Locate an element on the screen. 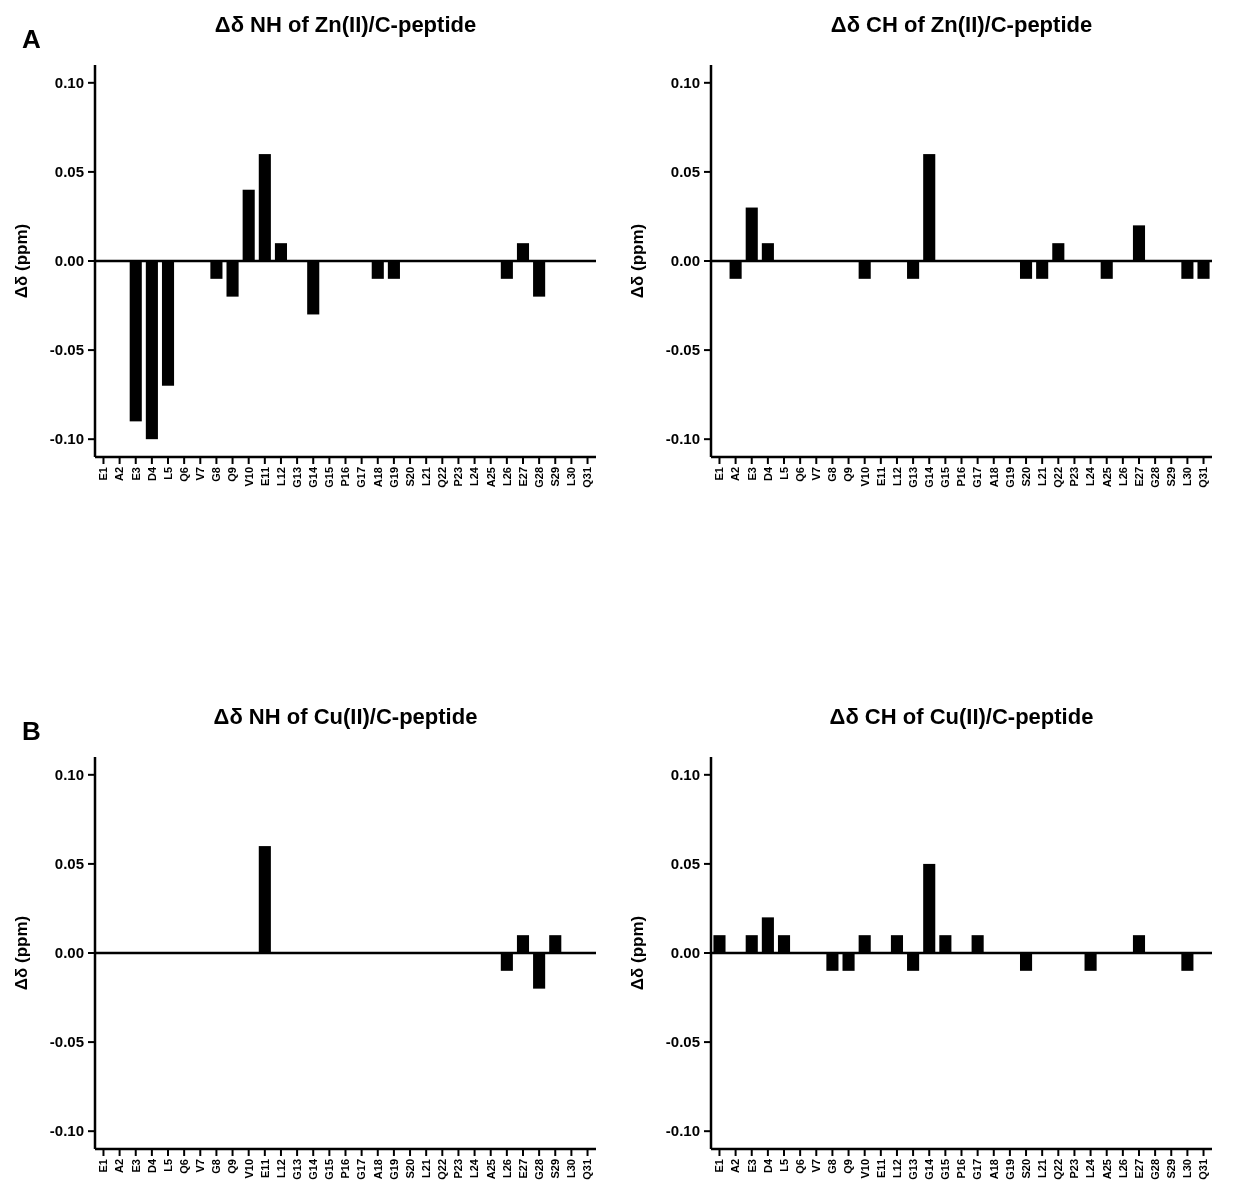 This screenshot has height=1193, width=1233. text: B is located at coordinates (31, 731).